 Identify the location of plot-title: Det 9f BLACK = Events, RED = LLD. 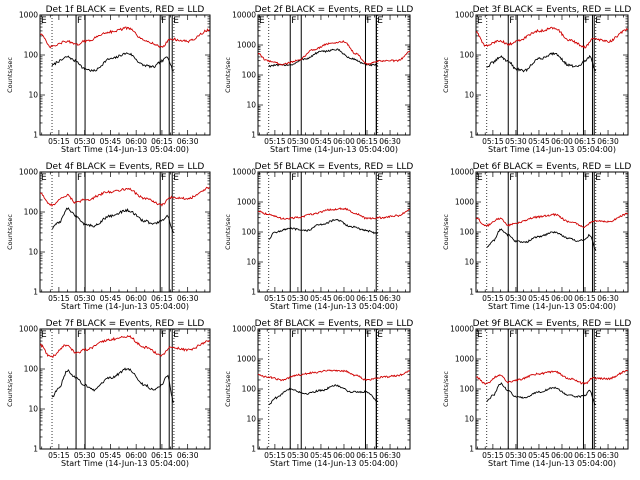
(552, 324).